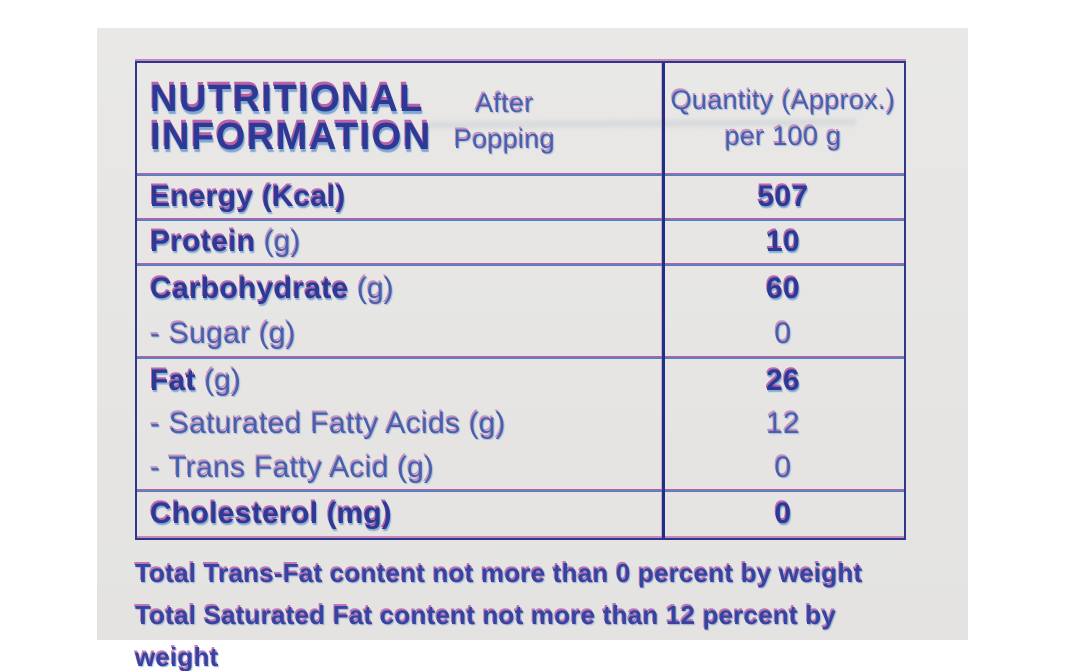  I want to click on column-divider, so click(663, 300).